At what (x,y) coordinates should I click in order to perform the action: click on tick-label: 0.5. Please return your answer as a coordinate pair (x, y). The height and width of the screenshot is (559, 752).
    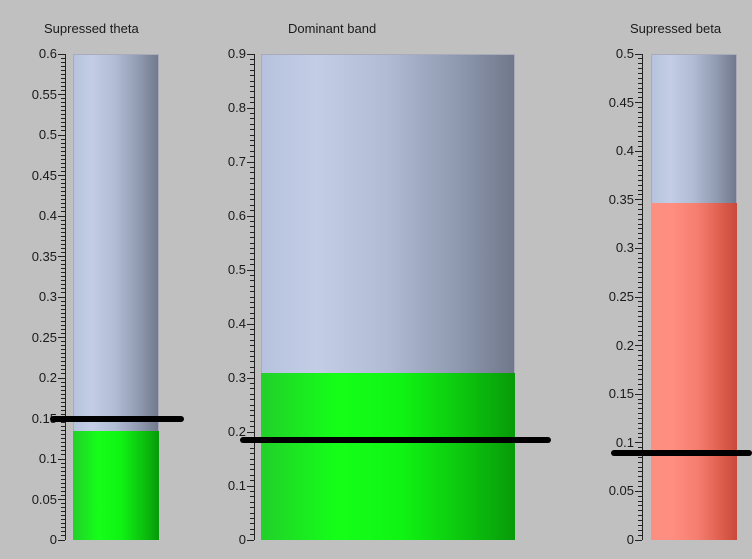
    Looking at the image, I should click on (47, 134).